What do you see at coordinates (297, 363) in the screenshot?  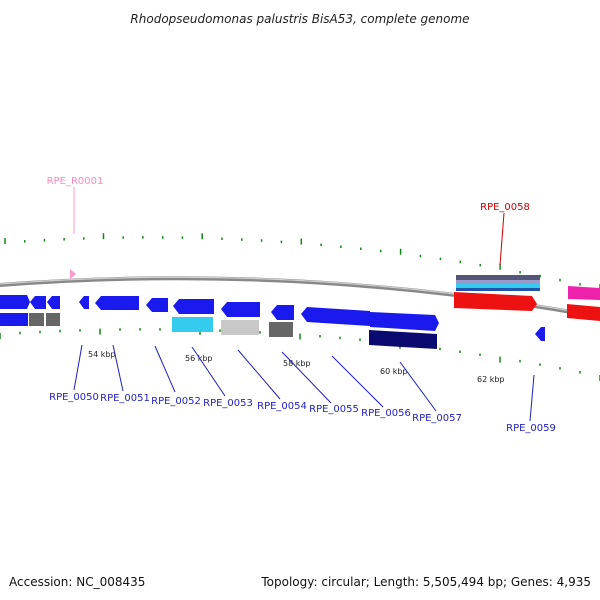 I see `scale-label: 58 kbp` at bounding box center [297, 363].